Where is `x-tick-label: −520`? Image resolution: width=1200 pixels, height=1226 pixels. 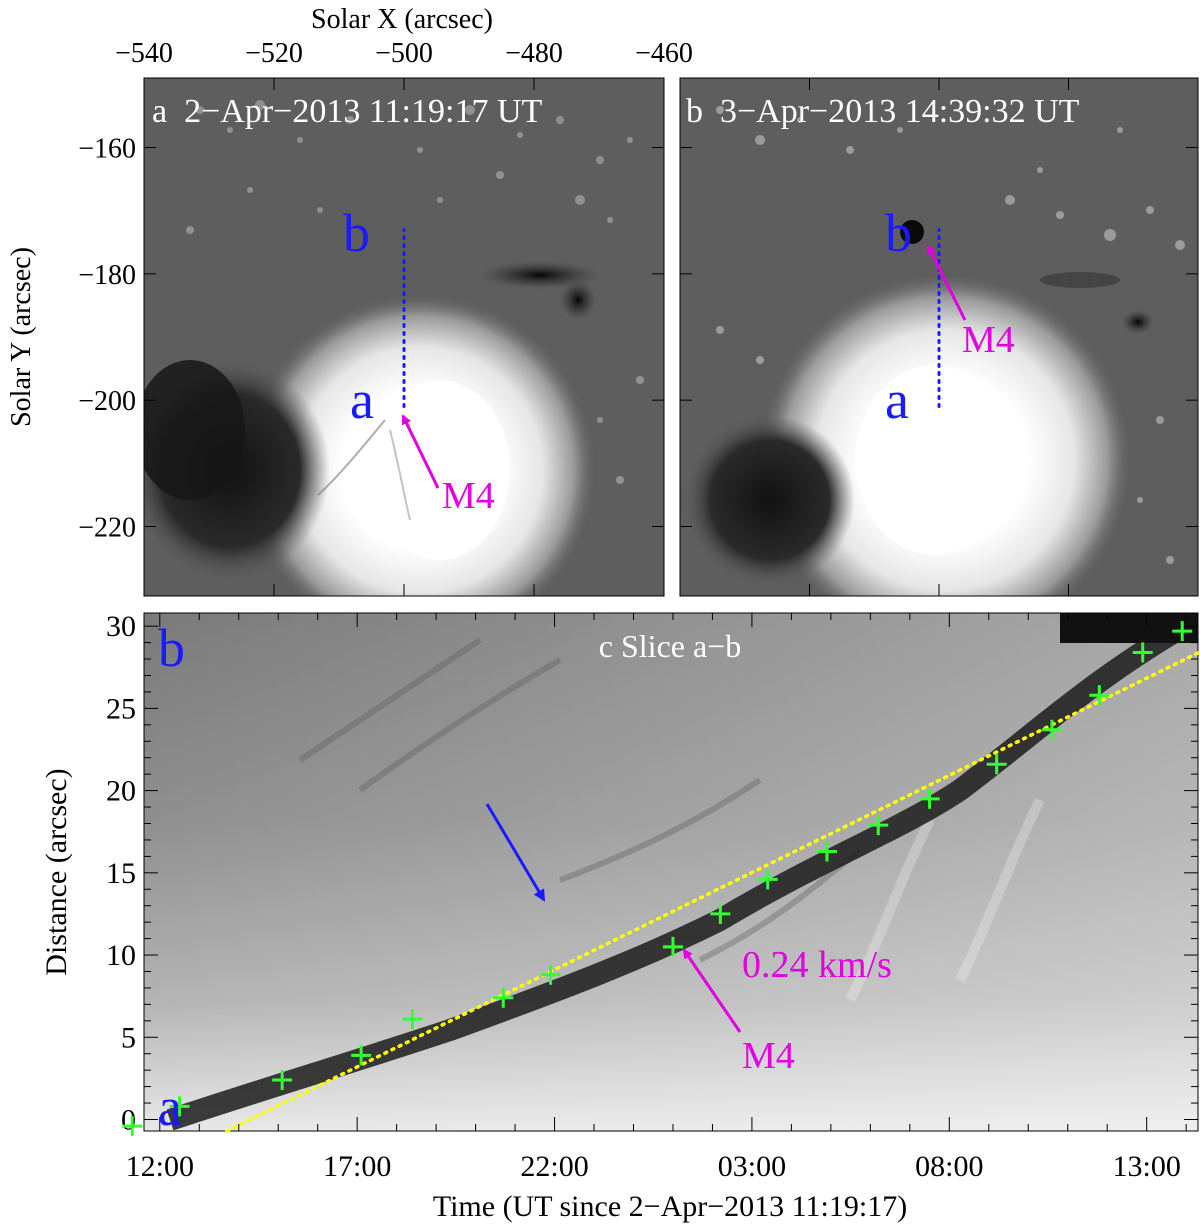 x-tick-label: −520 is located at coordinates (274, 53).